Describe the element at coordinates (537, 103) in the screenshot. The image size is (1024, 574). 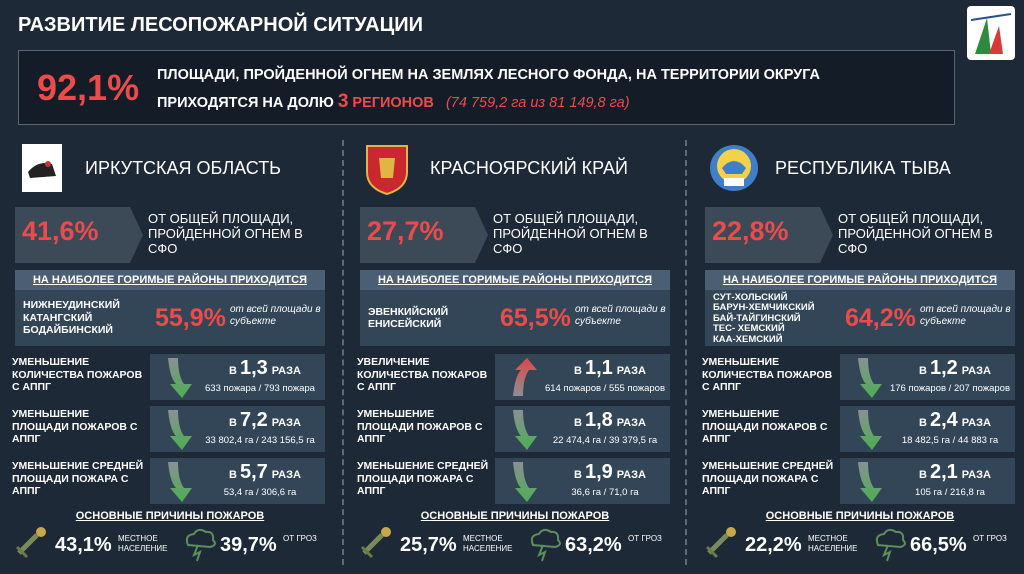
I see `summary-note: (74 759,2 га из 81 149,8 га)` at that location.